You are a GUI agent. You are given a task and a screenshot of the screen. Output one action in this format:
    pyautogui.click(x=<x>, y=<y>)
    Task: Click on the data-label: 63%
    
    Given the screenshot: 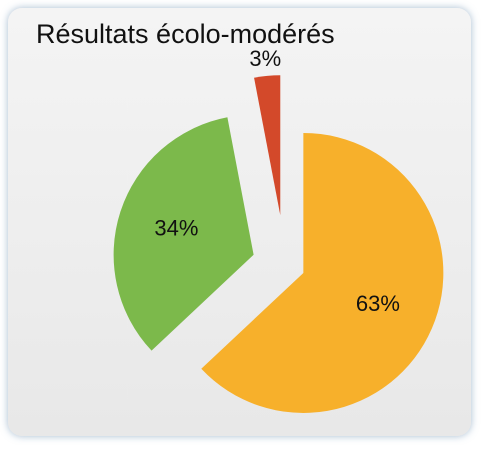 What is the action you would take?
    pyautogui.click(x=378, y=303)
    